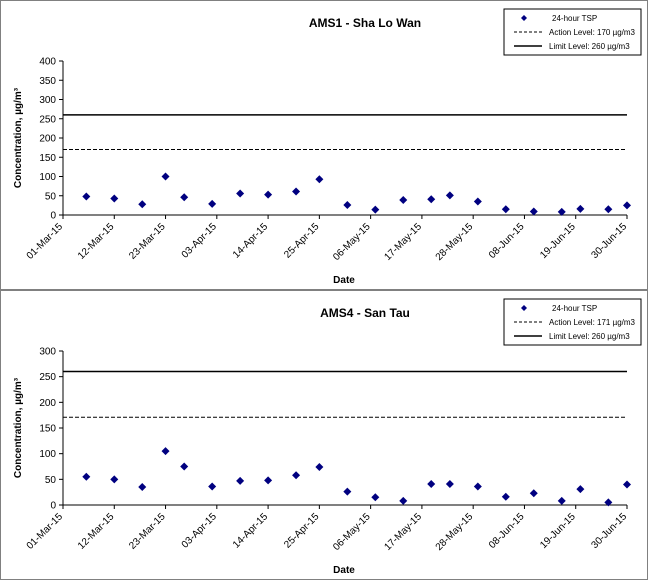  What do you see at coordinates (365, 23) in the screenshot?
I see `chart-title: AMS1 - Sha Lo Wan` at bounding box center [365, 23].